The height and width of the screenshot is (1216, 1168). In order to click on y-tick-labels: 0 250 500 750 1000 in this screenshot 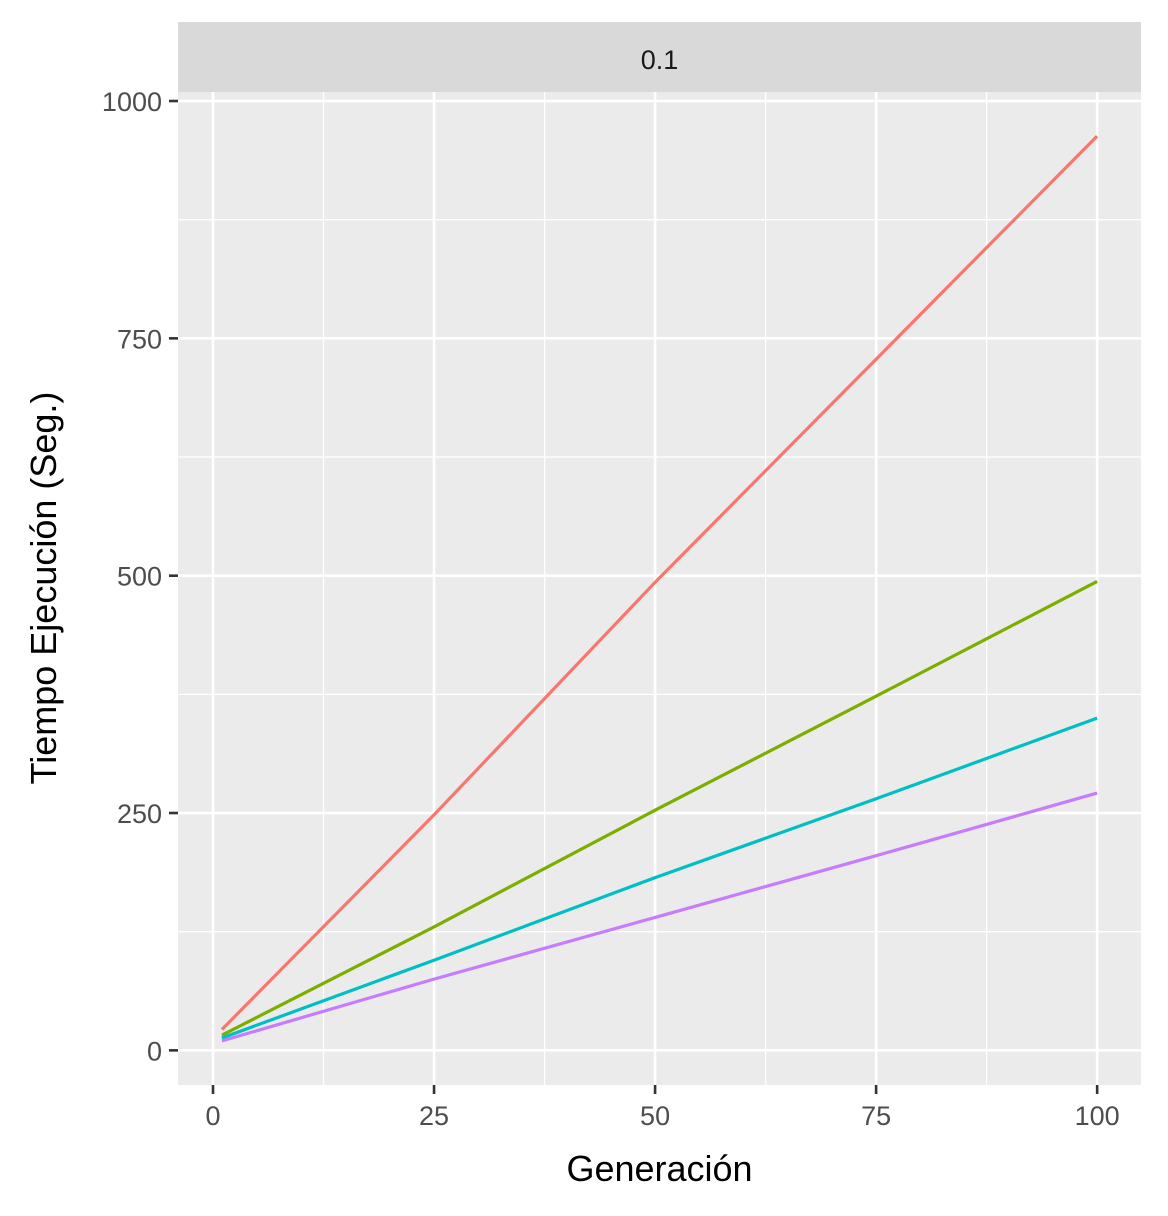, I will do `click(132, 576)`.